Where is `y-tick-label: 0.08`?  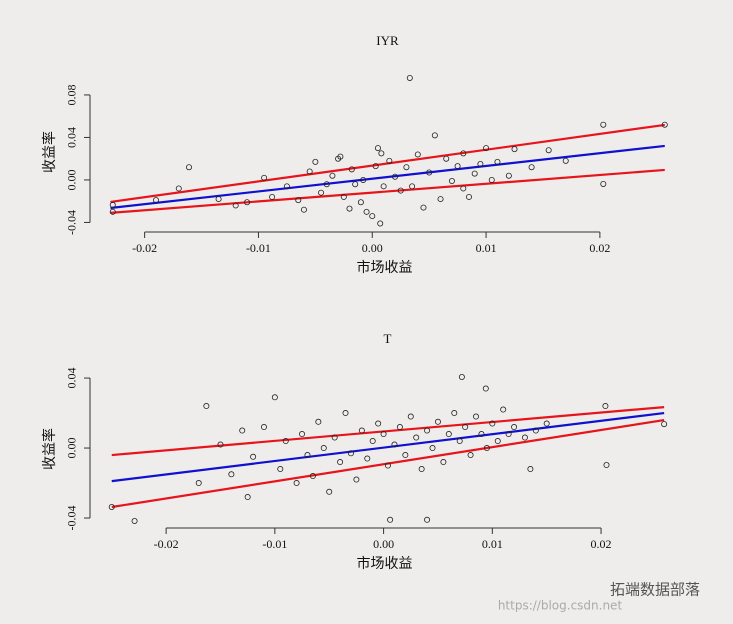
y-tick-label: 0.08 is located at coordinates (72, 94).